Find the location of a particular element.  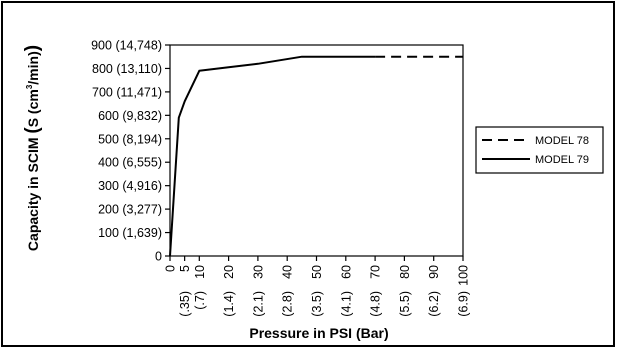

y-tick-label: 900 (14,748) is located at coordinates (126, 46).